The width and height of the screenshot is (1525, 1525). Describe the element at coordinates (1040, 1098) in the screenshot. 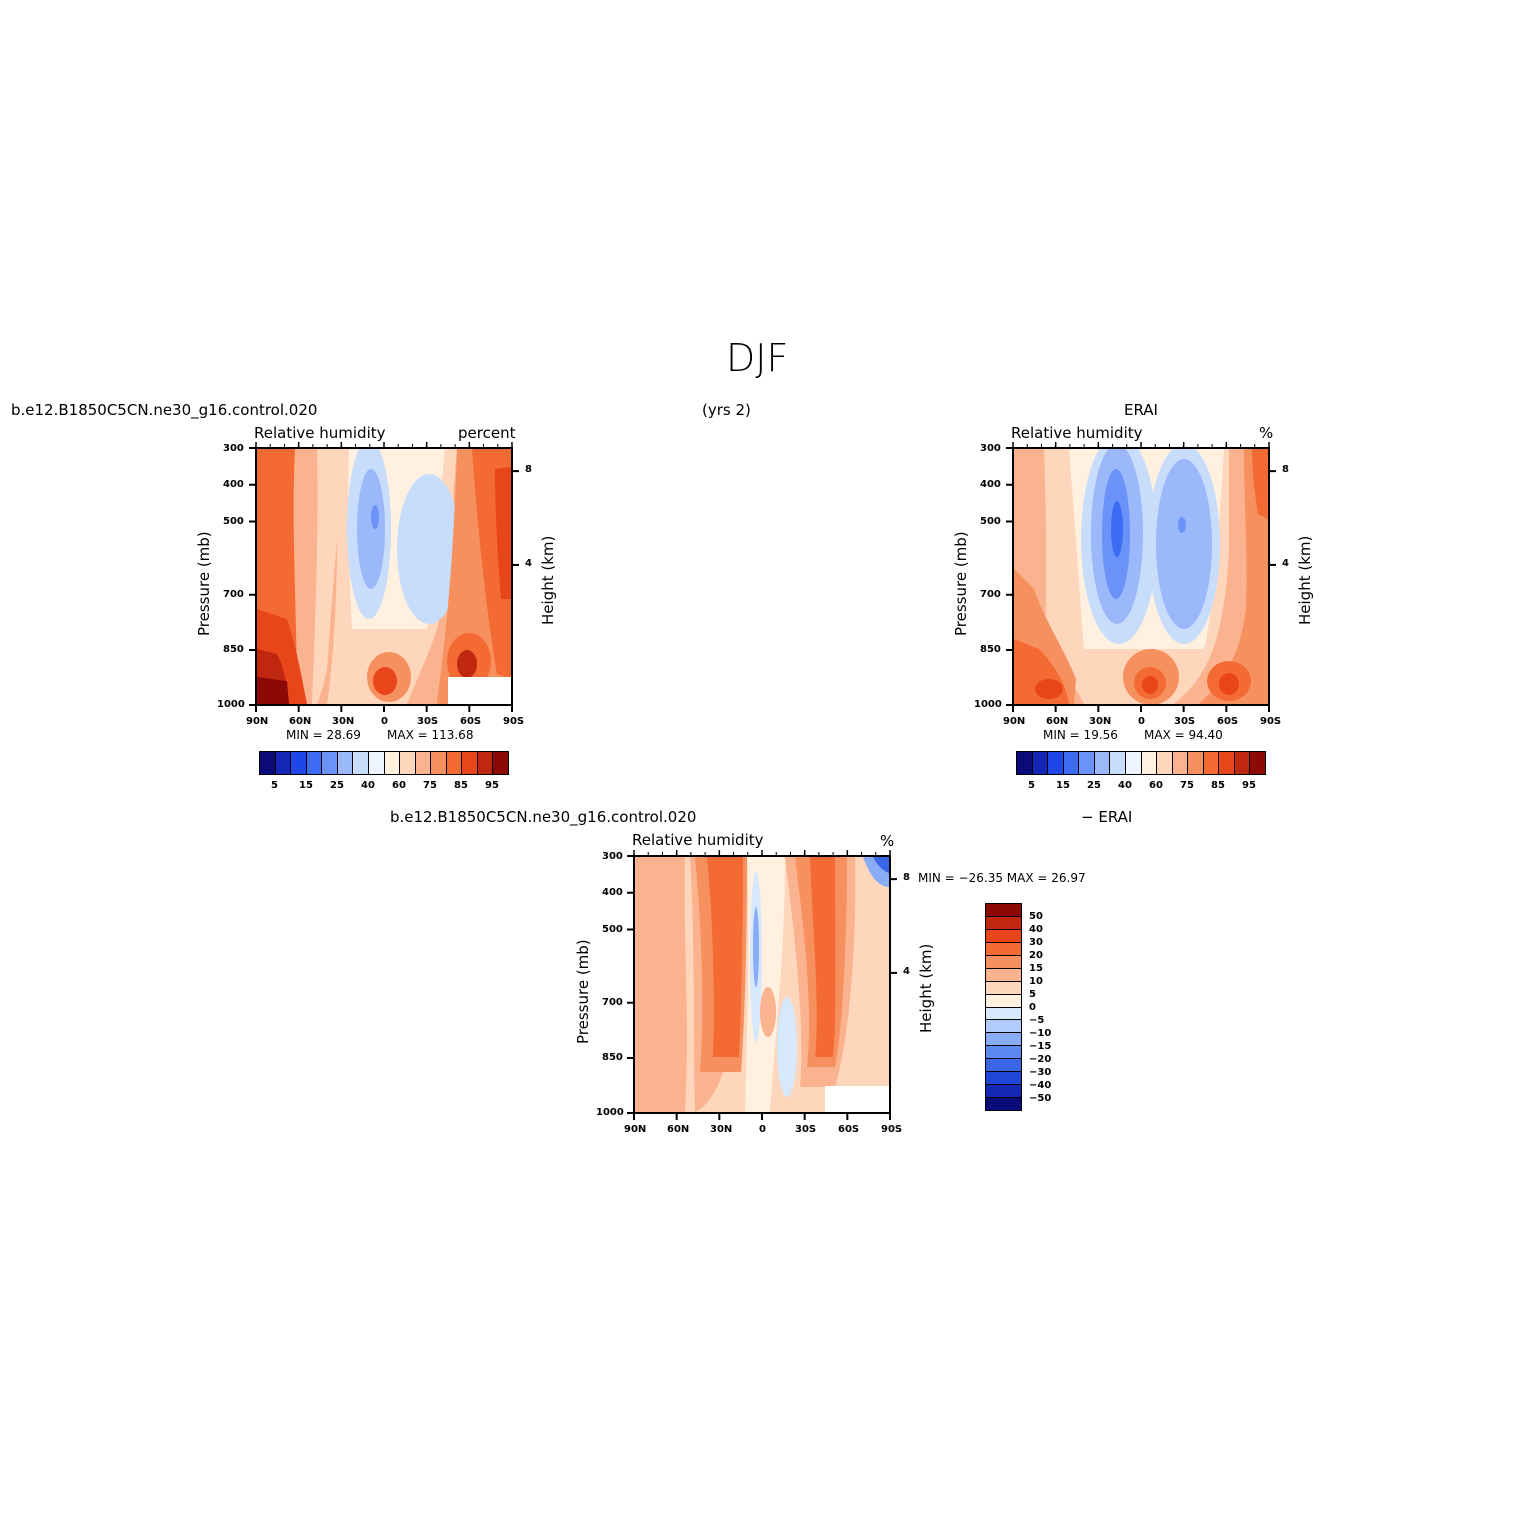

I see `panel3-cbar-label: −50` at that location.